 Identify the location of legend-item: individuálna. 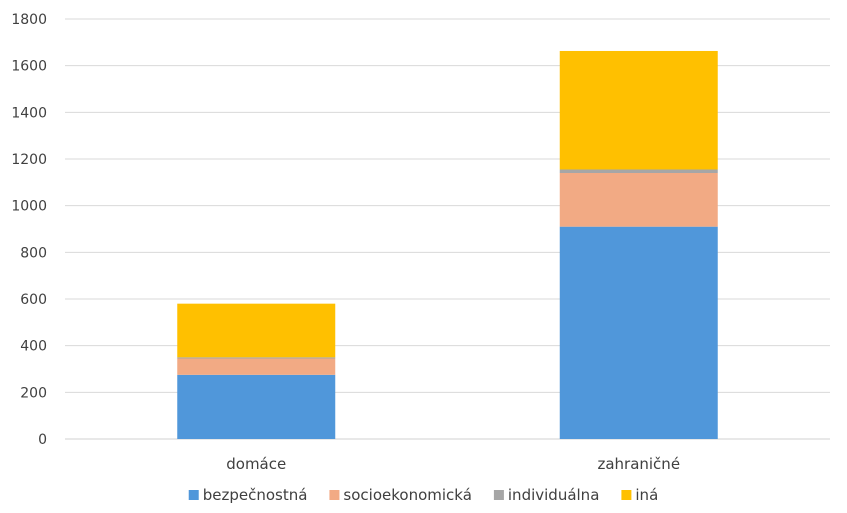
(546, 495).